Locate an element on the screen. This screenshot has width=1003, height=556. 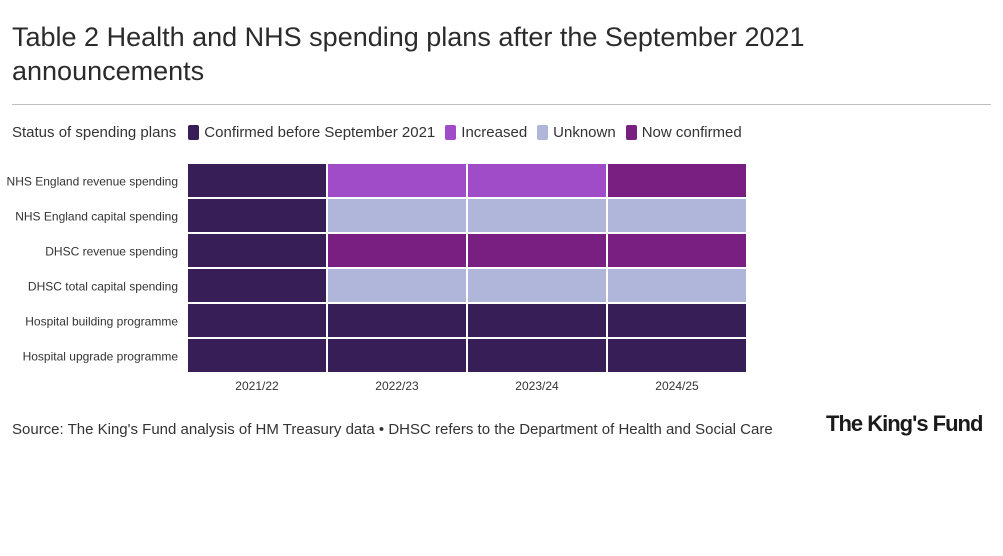
legend-swatch-now-confirmed is located at coordinates (631, 132).